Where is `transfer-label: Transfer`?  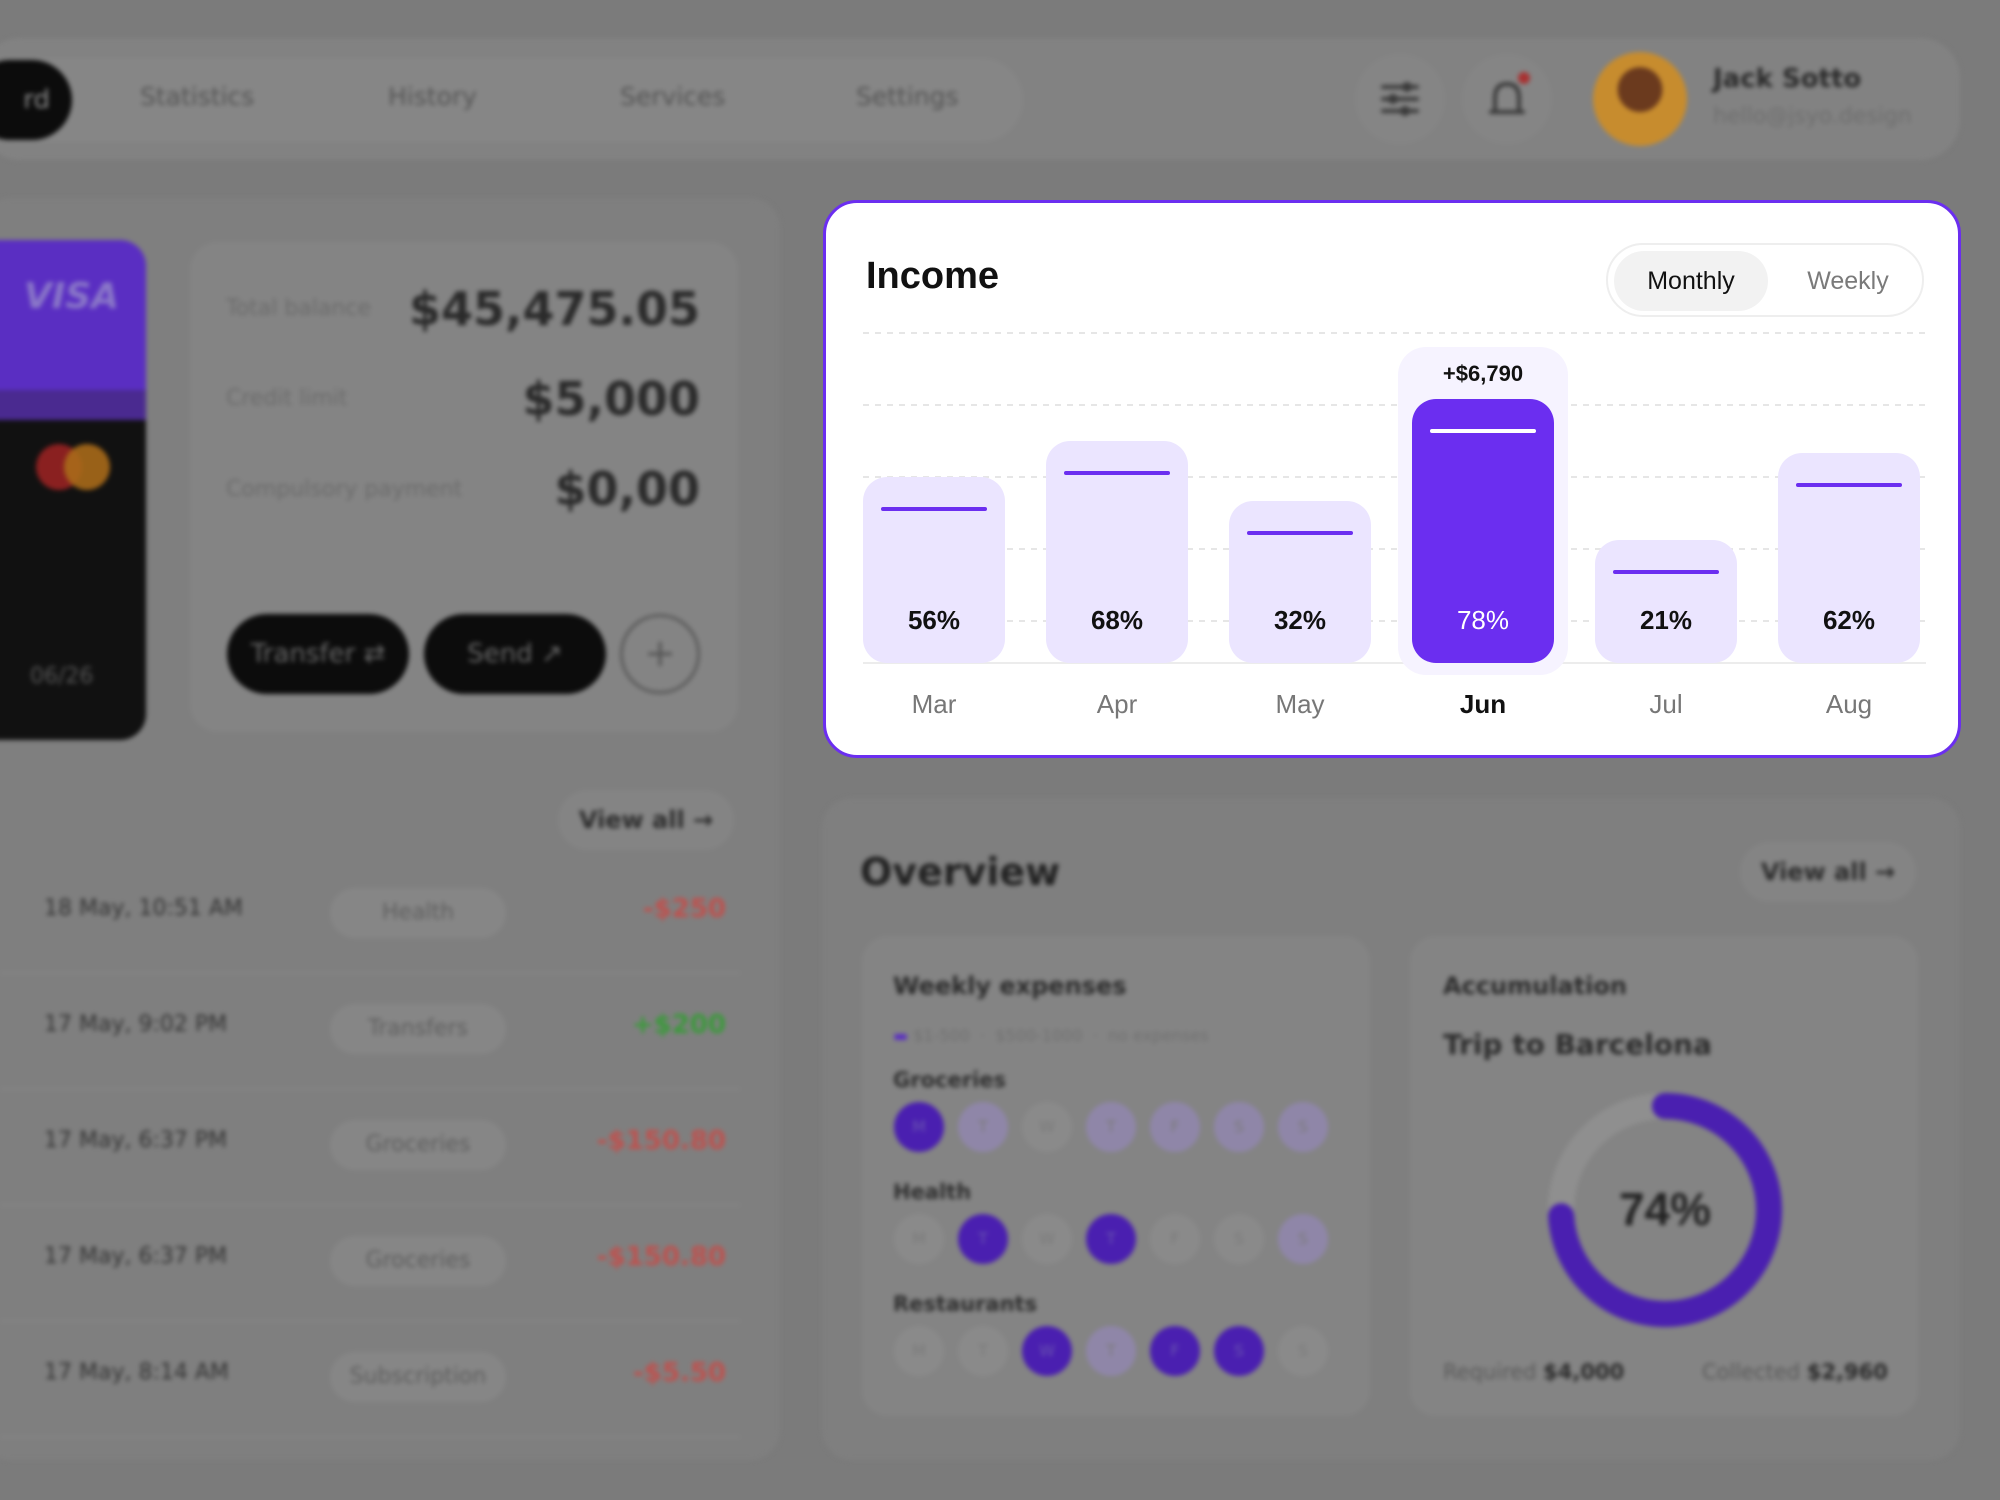 transfer-label: Transfer is located at coordinates (303, 654).